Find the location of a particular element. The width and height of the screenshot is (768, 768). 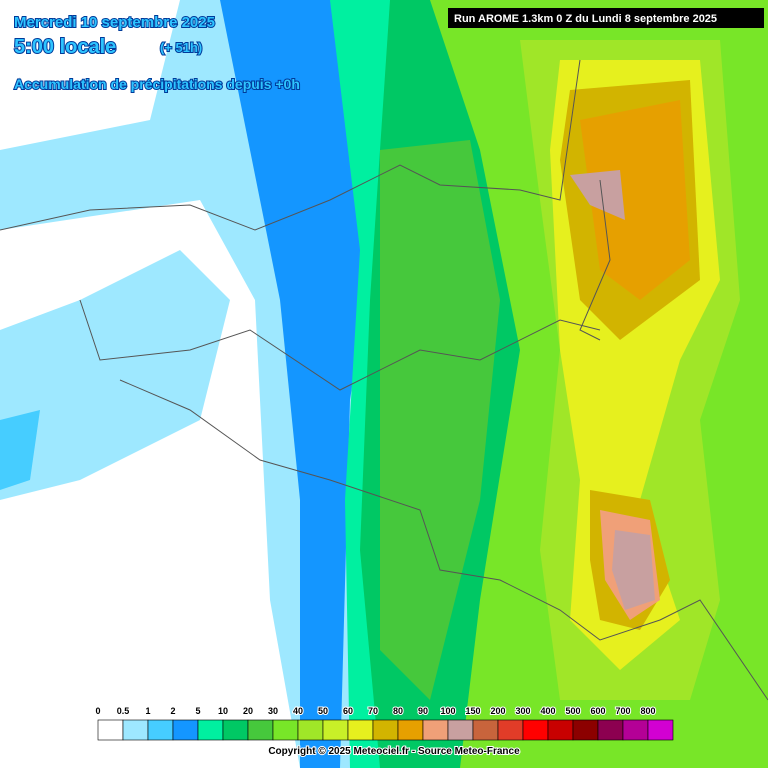

legend-label: 90 is located at coordinates (423, 711).